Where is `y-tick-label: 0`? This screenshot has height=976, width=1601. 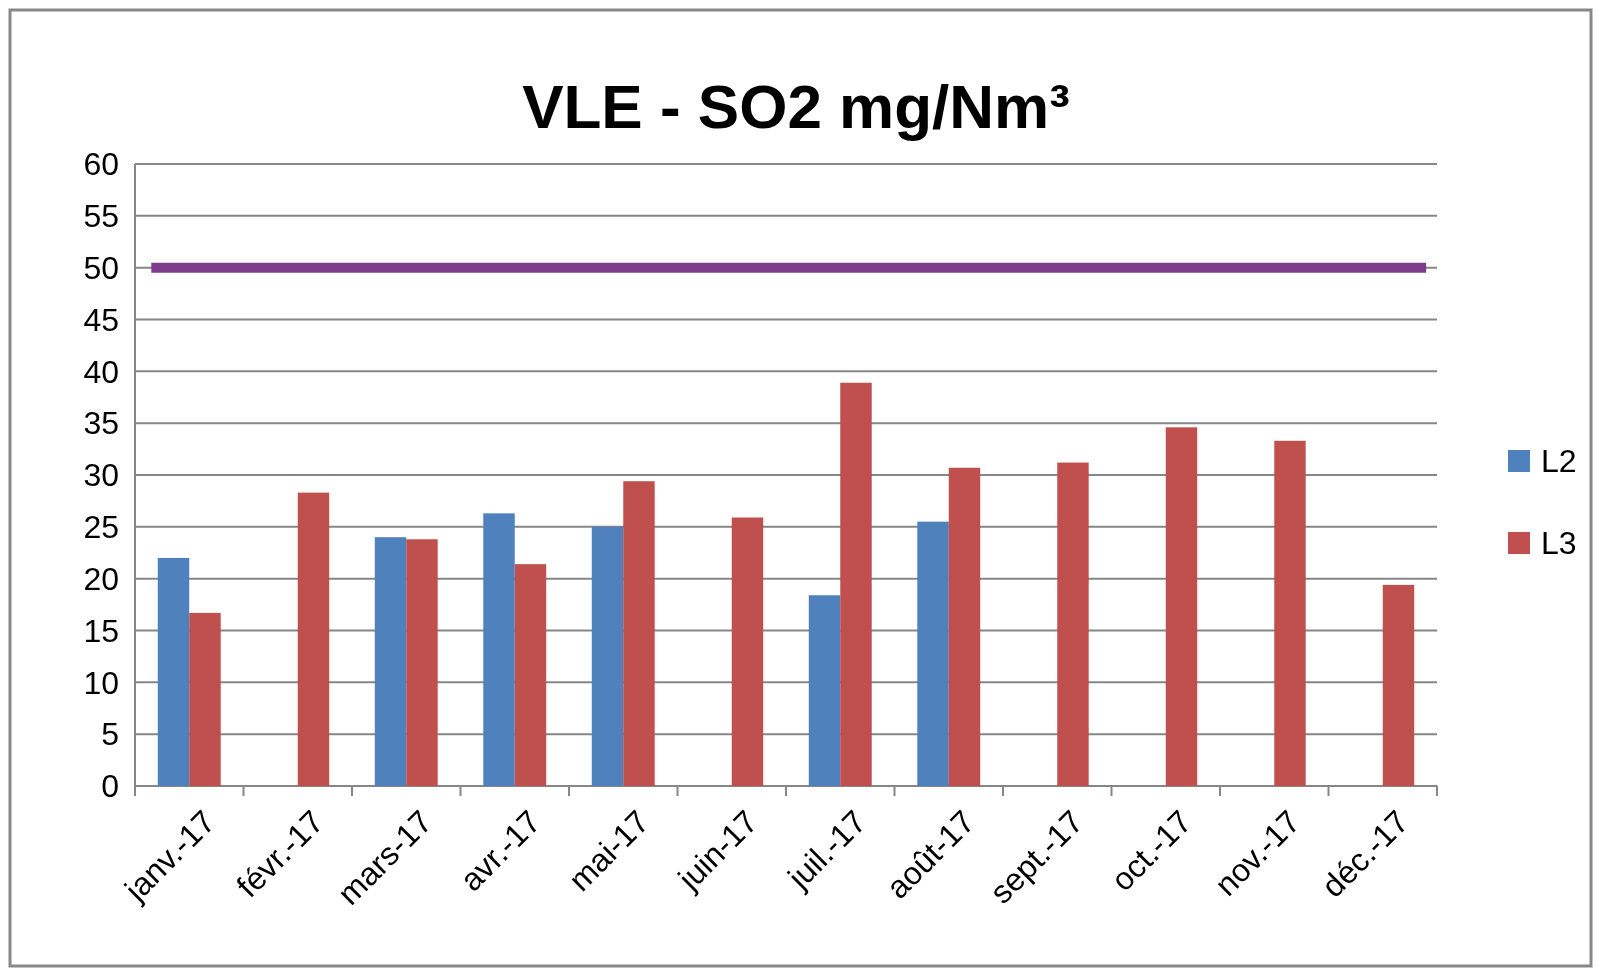
y-tick-label: 0 is located at coordinates (110, 786).